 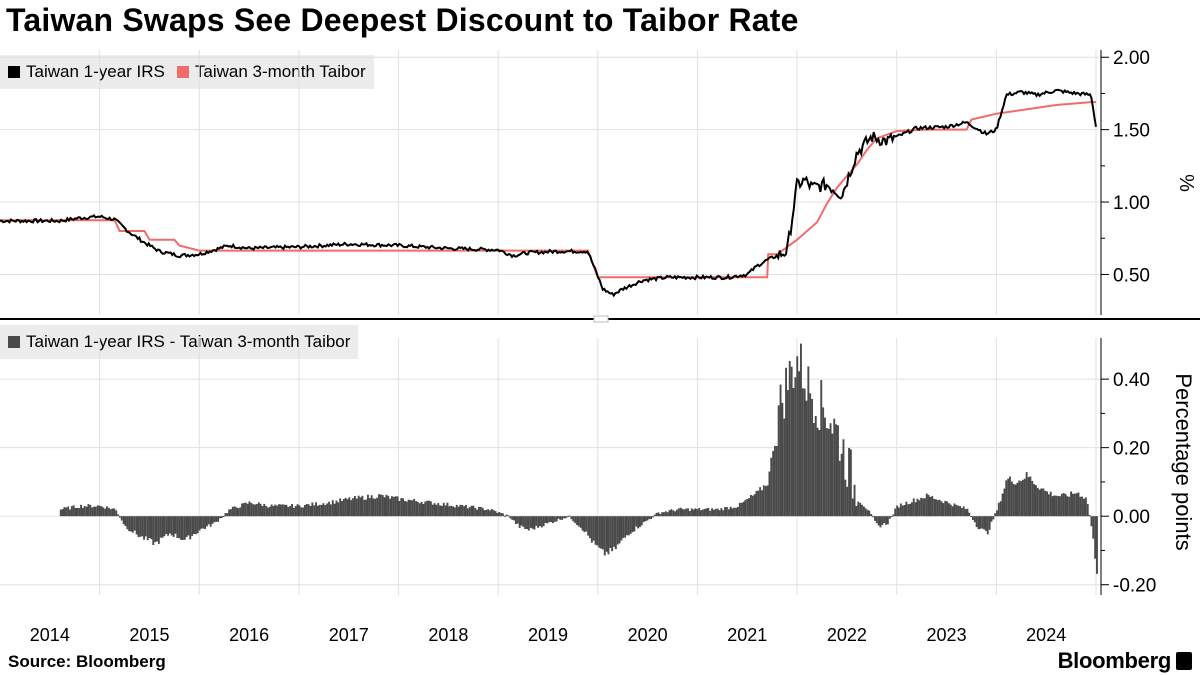 What do you see at coordinates (14, 72) in the screenshot?
I see `legend-swatch-irs` at bounding box center [14, 72].